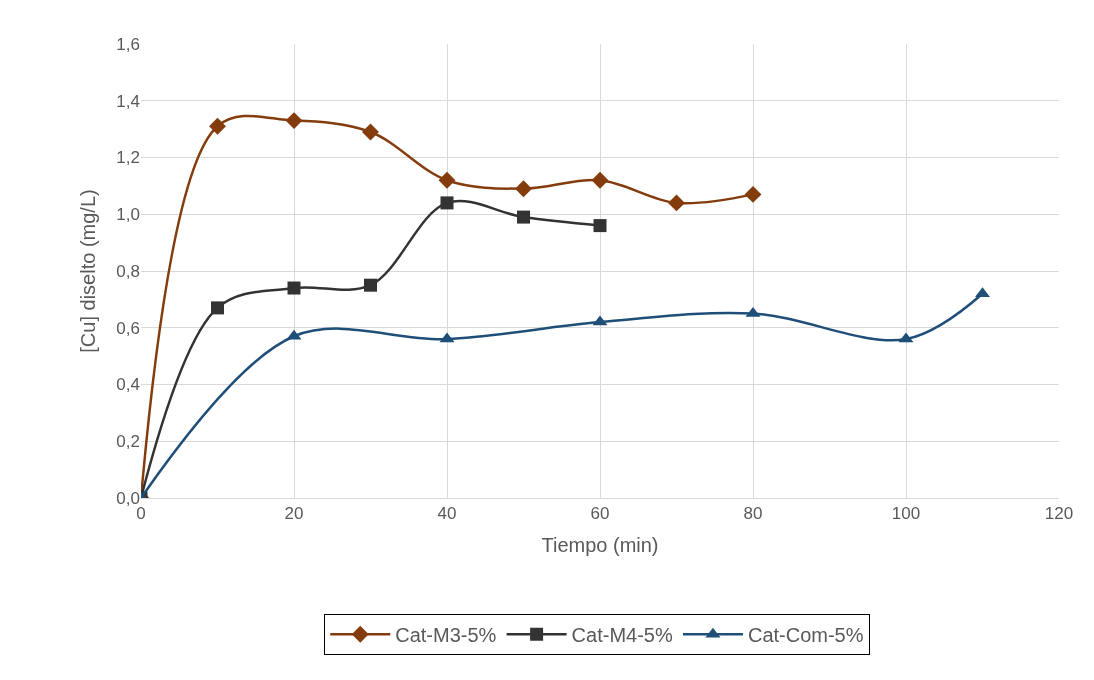  Describe the element at coordinates (906, 514) in the screenshot. I see `x-tick-label: 100` at that location.